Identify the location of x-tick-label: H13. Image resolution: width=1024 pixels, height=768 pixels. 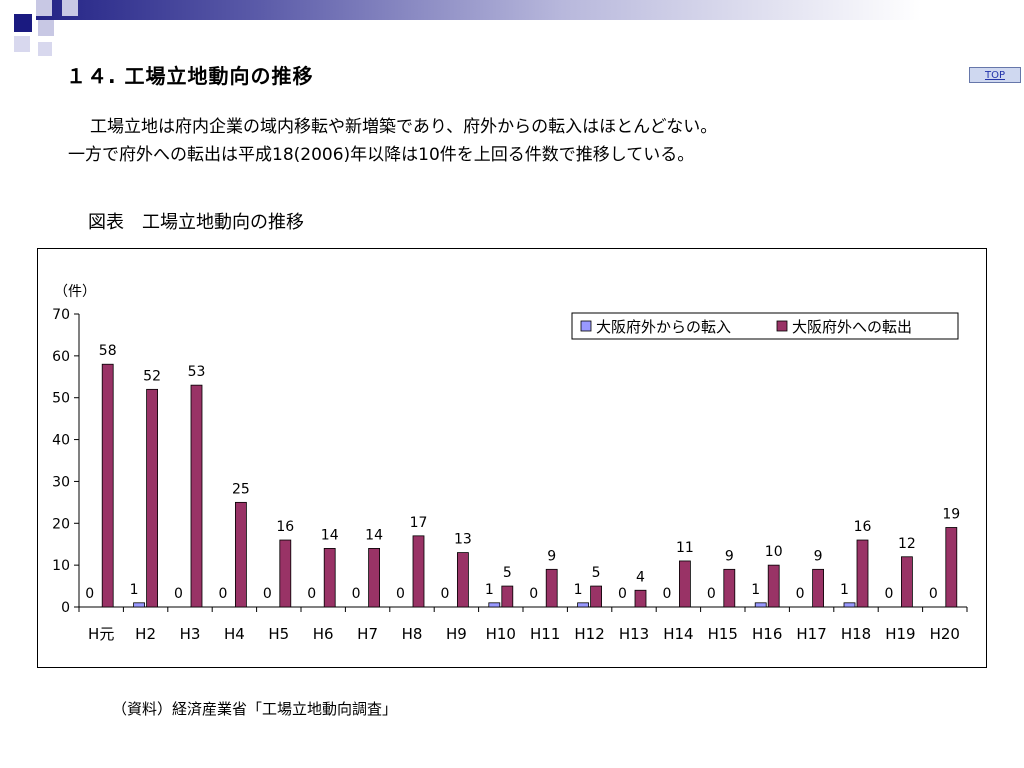
(634, 634).